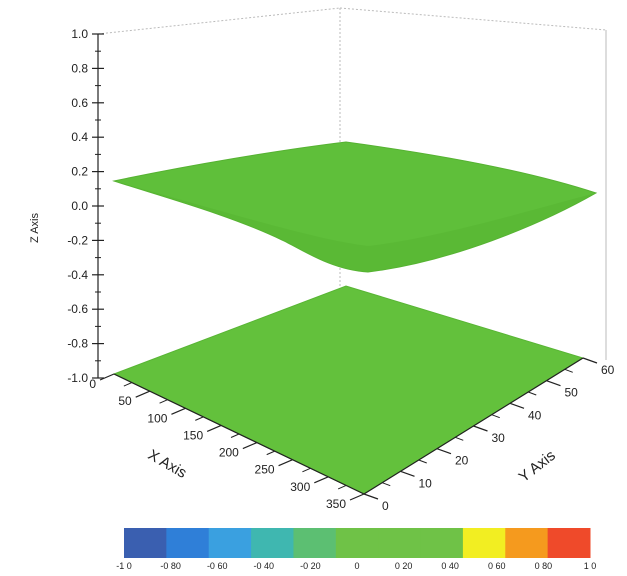 This screenshot has height=576, width=627. What do you see at coordinates (473, 19) in the screenshot?
I see `back-wall-right-edge` at bounding box center [473, 19].